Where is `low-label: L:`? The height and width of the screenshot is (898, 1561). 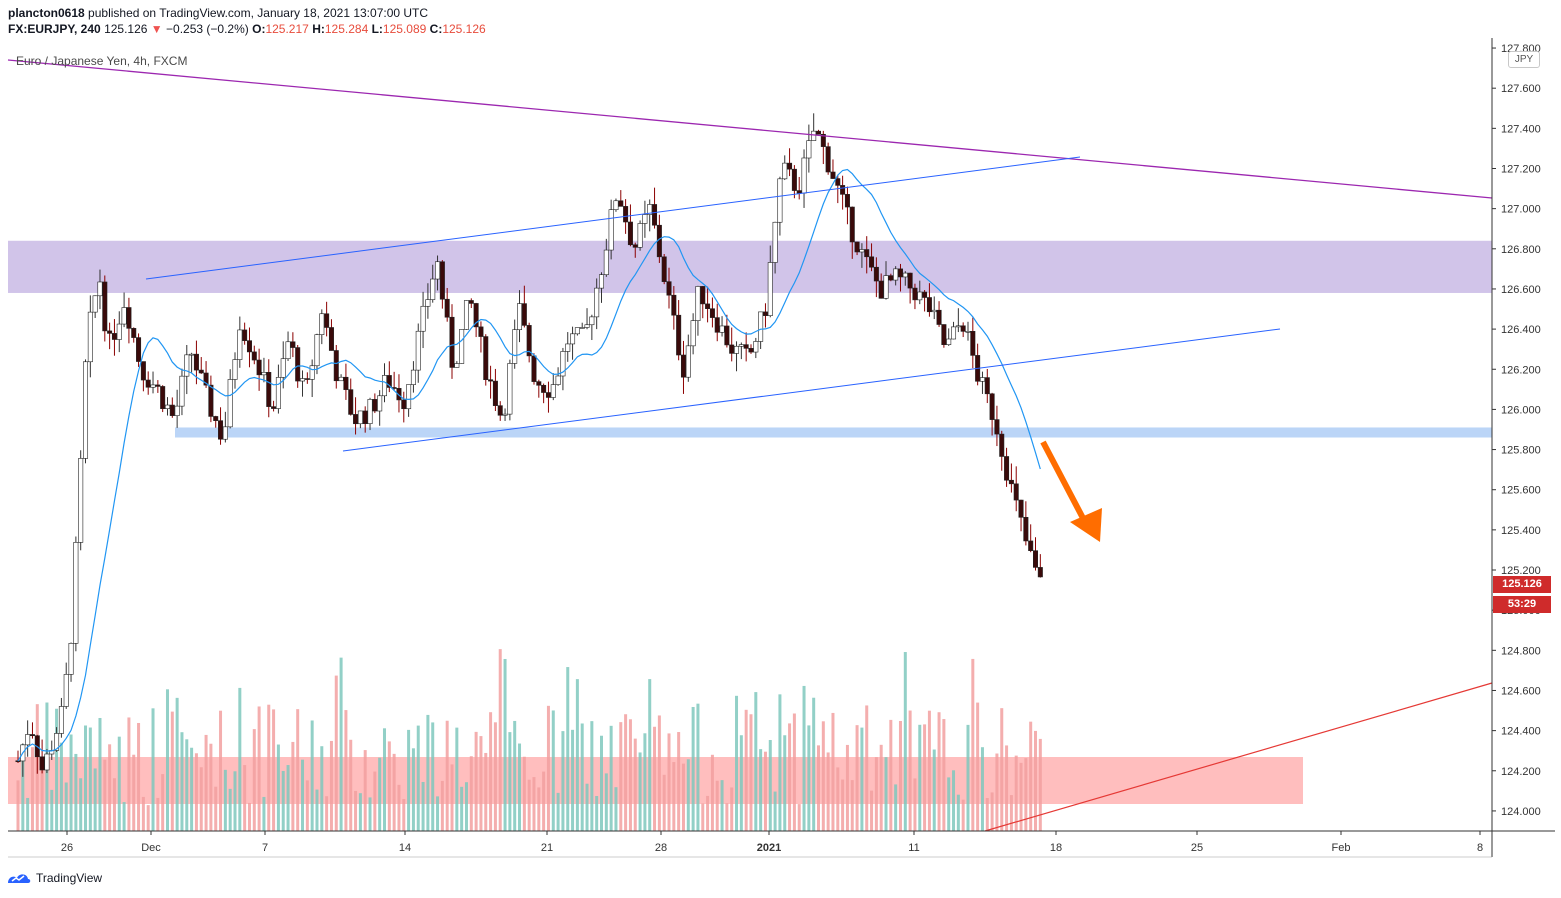 low-label: L: is located at coordinates (377, 29).